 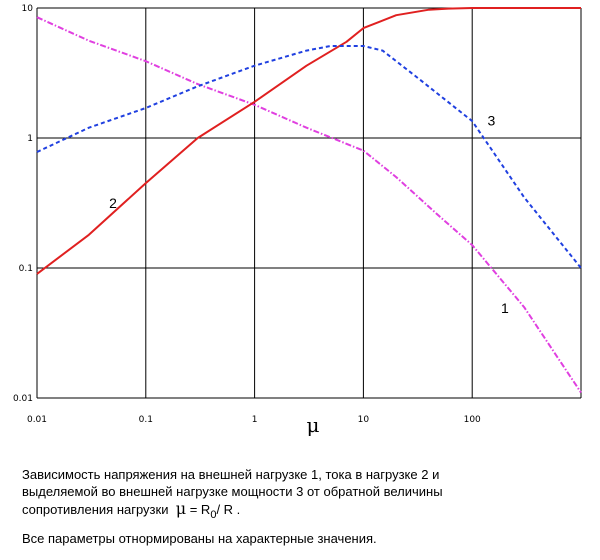 What do you see at coordinates (95, 509) in the screenshot?
I see `caption-line-3-text: сопротивления нагрузки` at bounding box center [95, 509].